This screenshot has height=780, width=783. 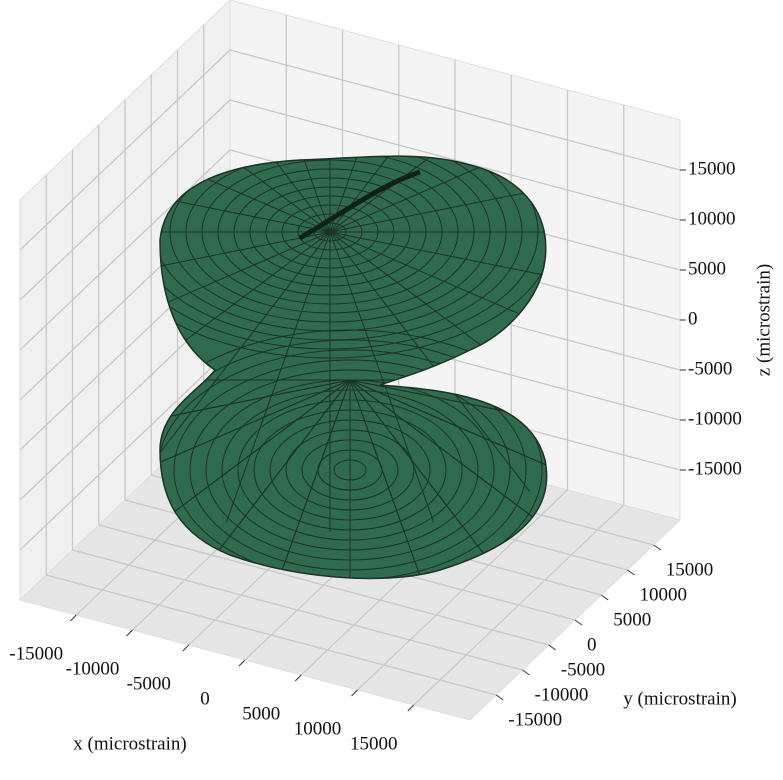 I want to click on z-tick-label: 5000, so click(x=707, y=268).